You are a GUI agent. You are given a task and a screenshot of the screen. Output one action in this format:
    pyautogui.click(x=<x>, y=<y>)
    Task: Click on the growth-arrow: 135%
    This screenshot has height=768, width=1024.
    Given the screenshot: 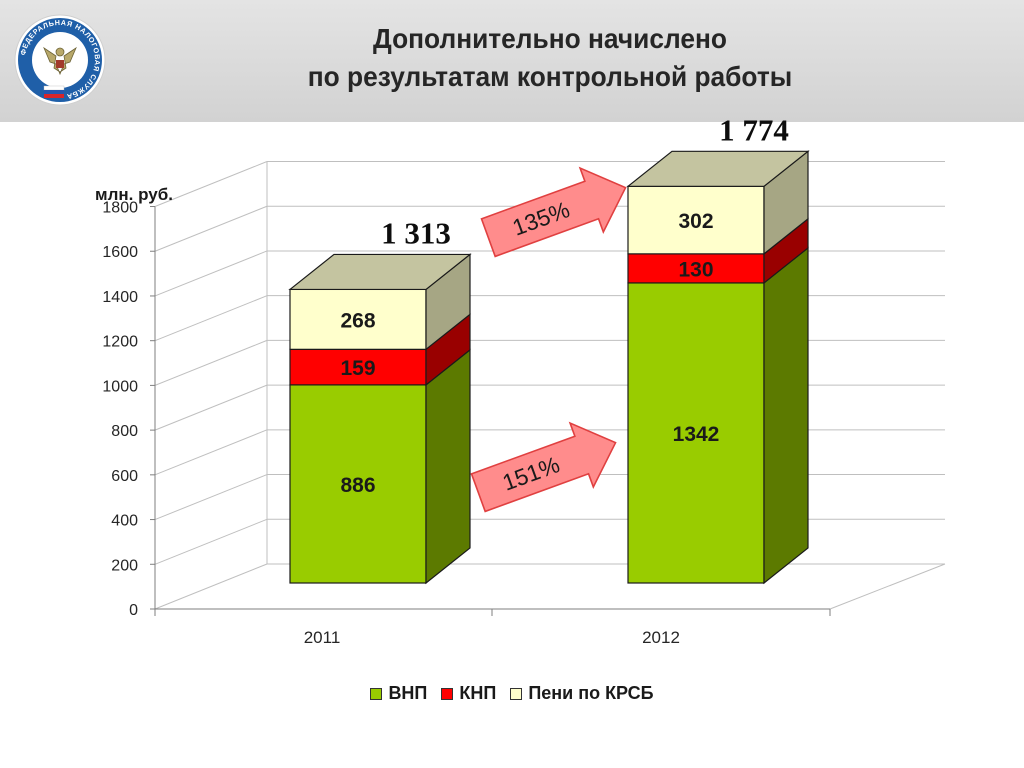 What is the action you would take?
    pyautogui.click(x=553, y=212)
    